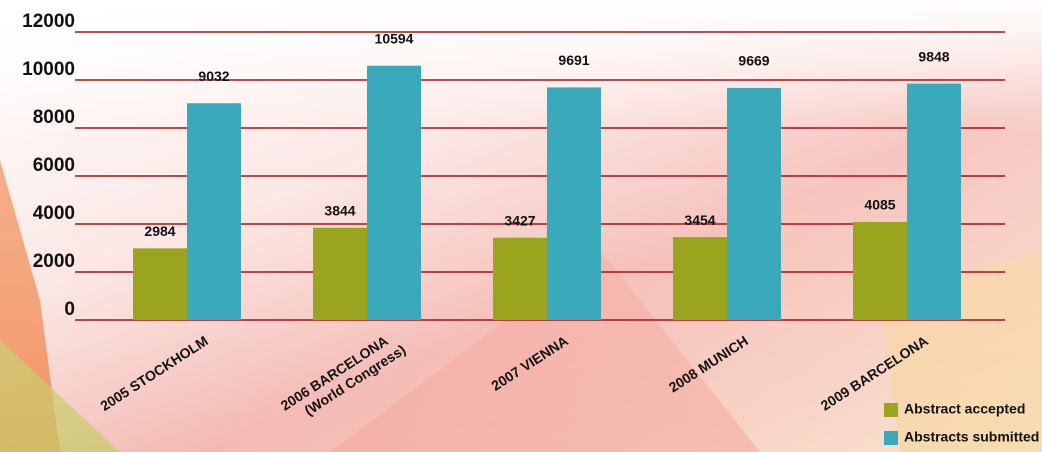 Image resolution: width=1042 pixels, height=452 pixels. Describe the element at coordinates (573, 60) in the screenshot. I see `value-label: 9691` at that location.